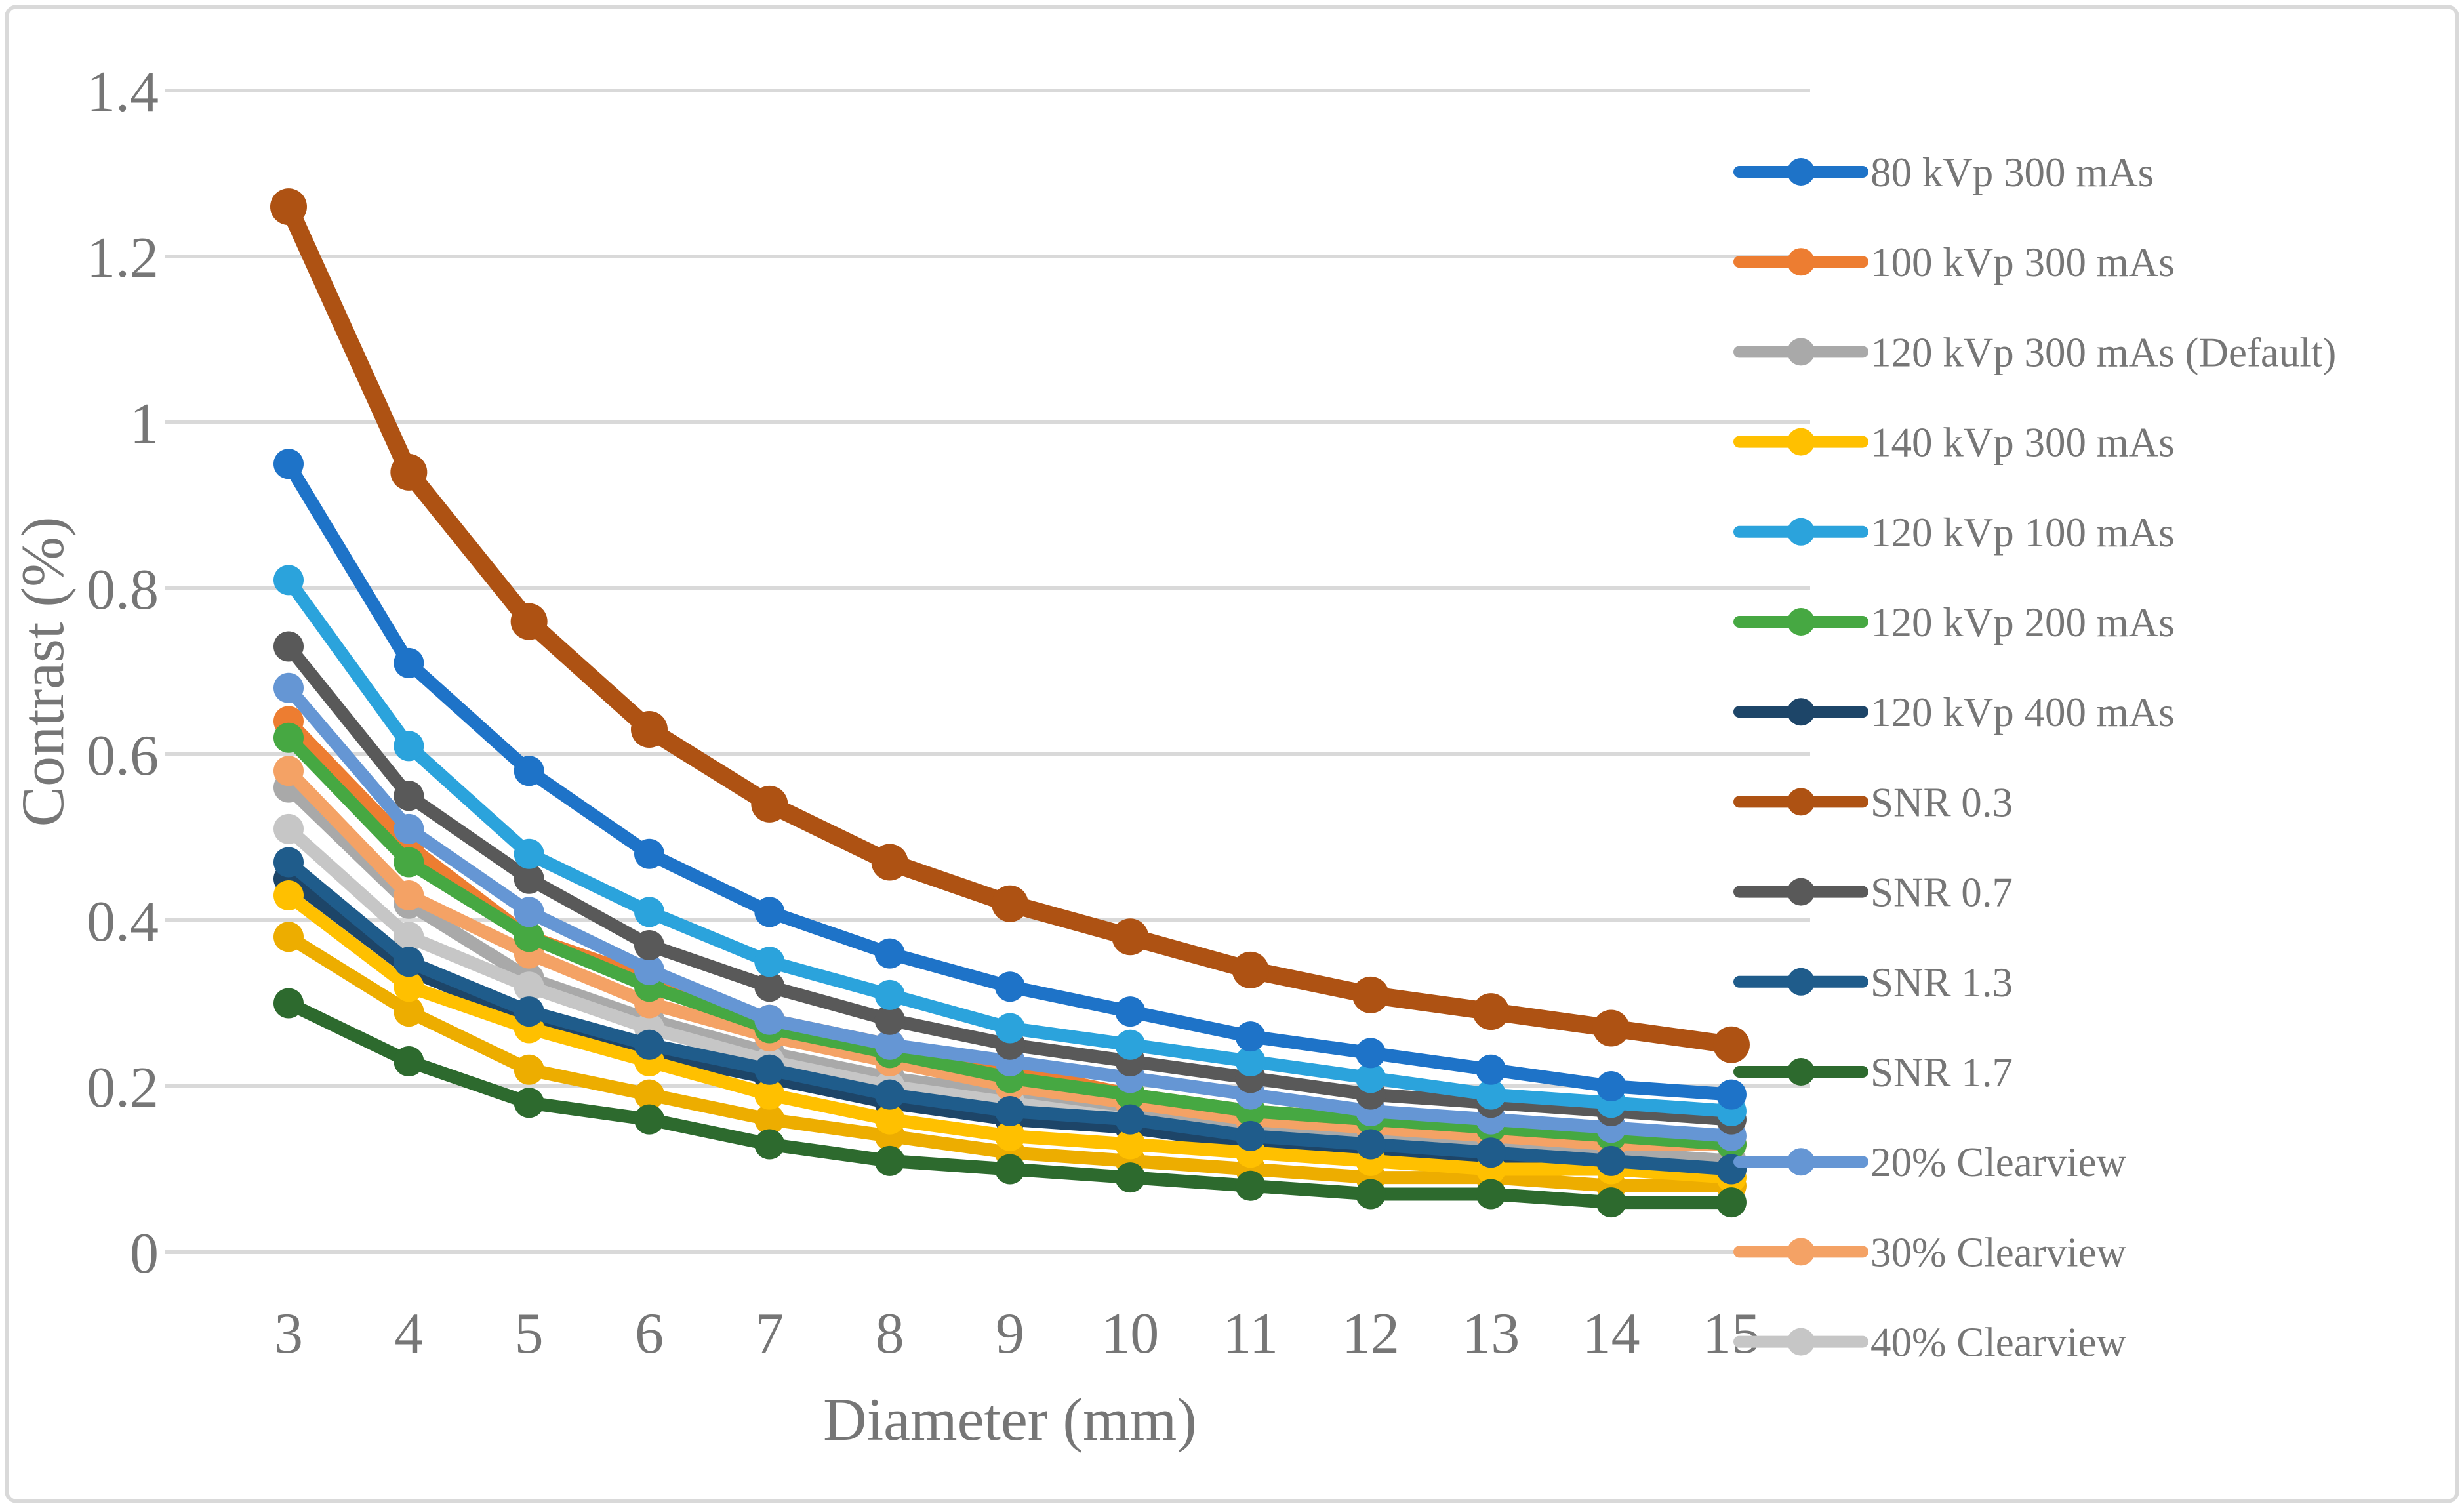 This screenshot has width=2464, height=1508. Describe the element at coordinates (1491, 1334) in the screenshot. I see `x-tick-label: 13` at that location.